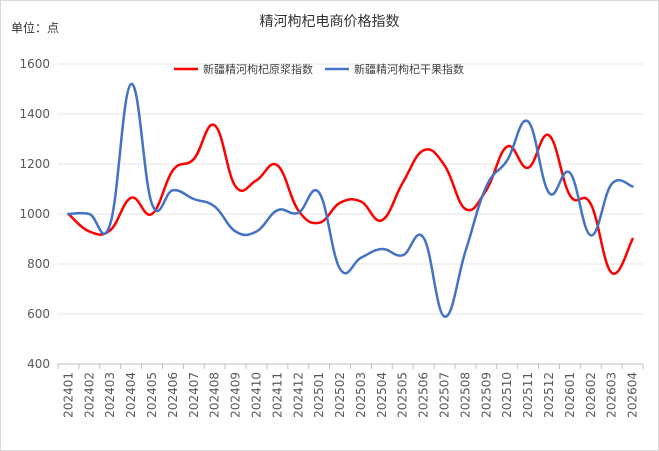  What do you see at coordinates (612, 395) in the screenshot?
I see `x-tick-label: 202603` at bounding box center [612, 395].